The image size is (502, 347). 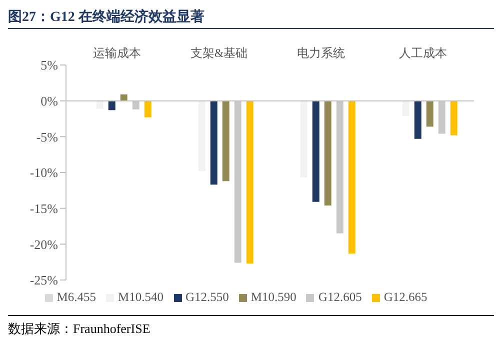 I want to click on y-tick-label: -15%, so click(x=44, y=208).